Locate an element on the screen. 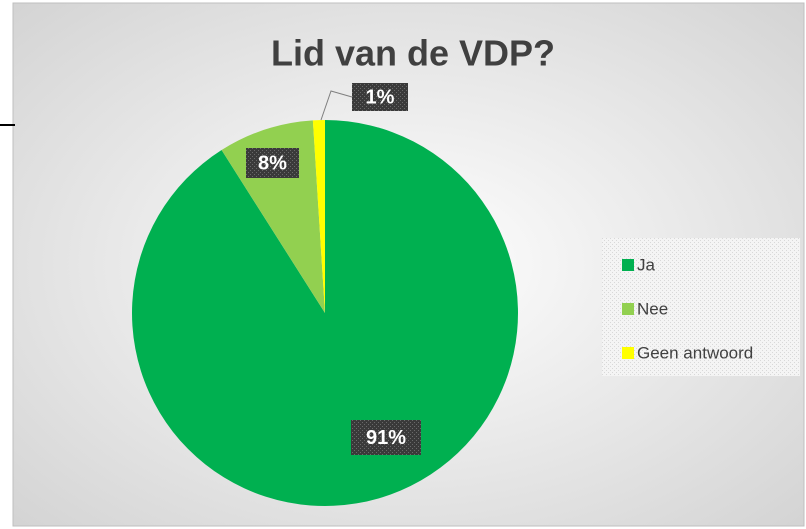 This screenshot has height=529, width=806. data-label: 1% is located at coordinates (380, 97).